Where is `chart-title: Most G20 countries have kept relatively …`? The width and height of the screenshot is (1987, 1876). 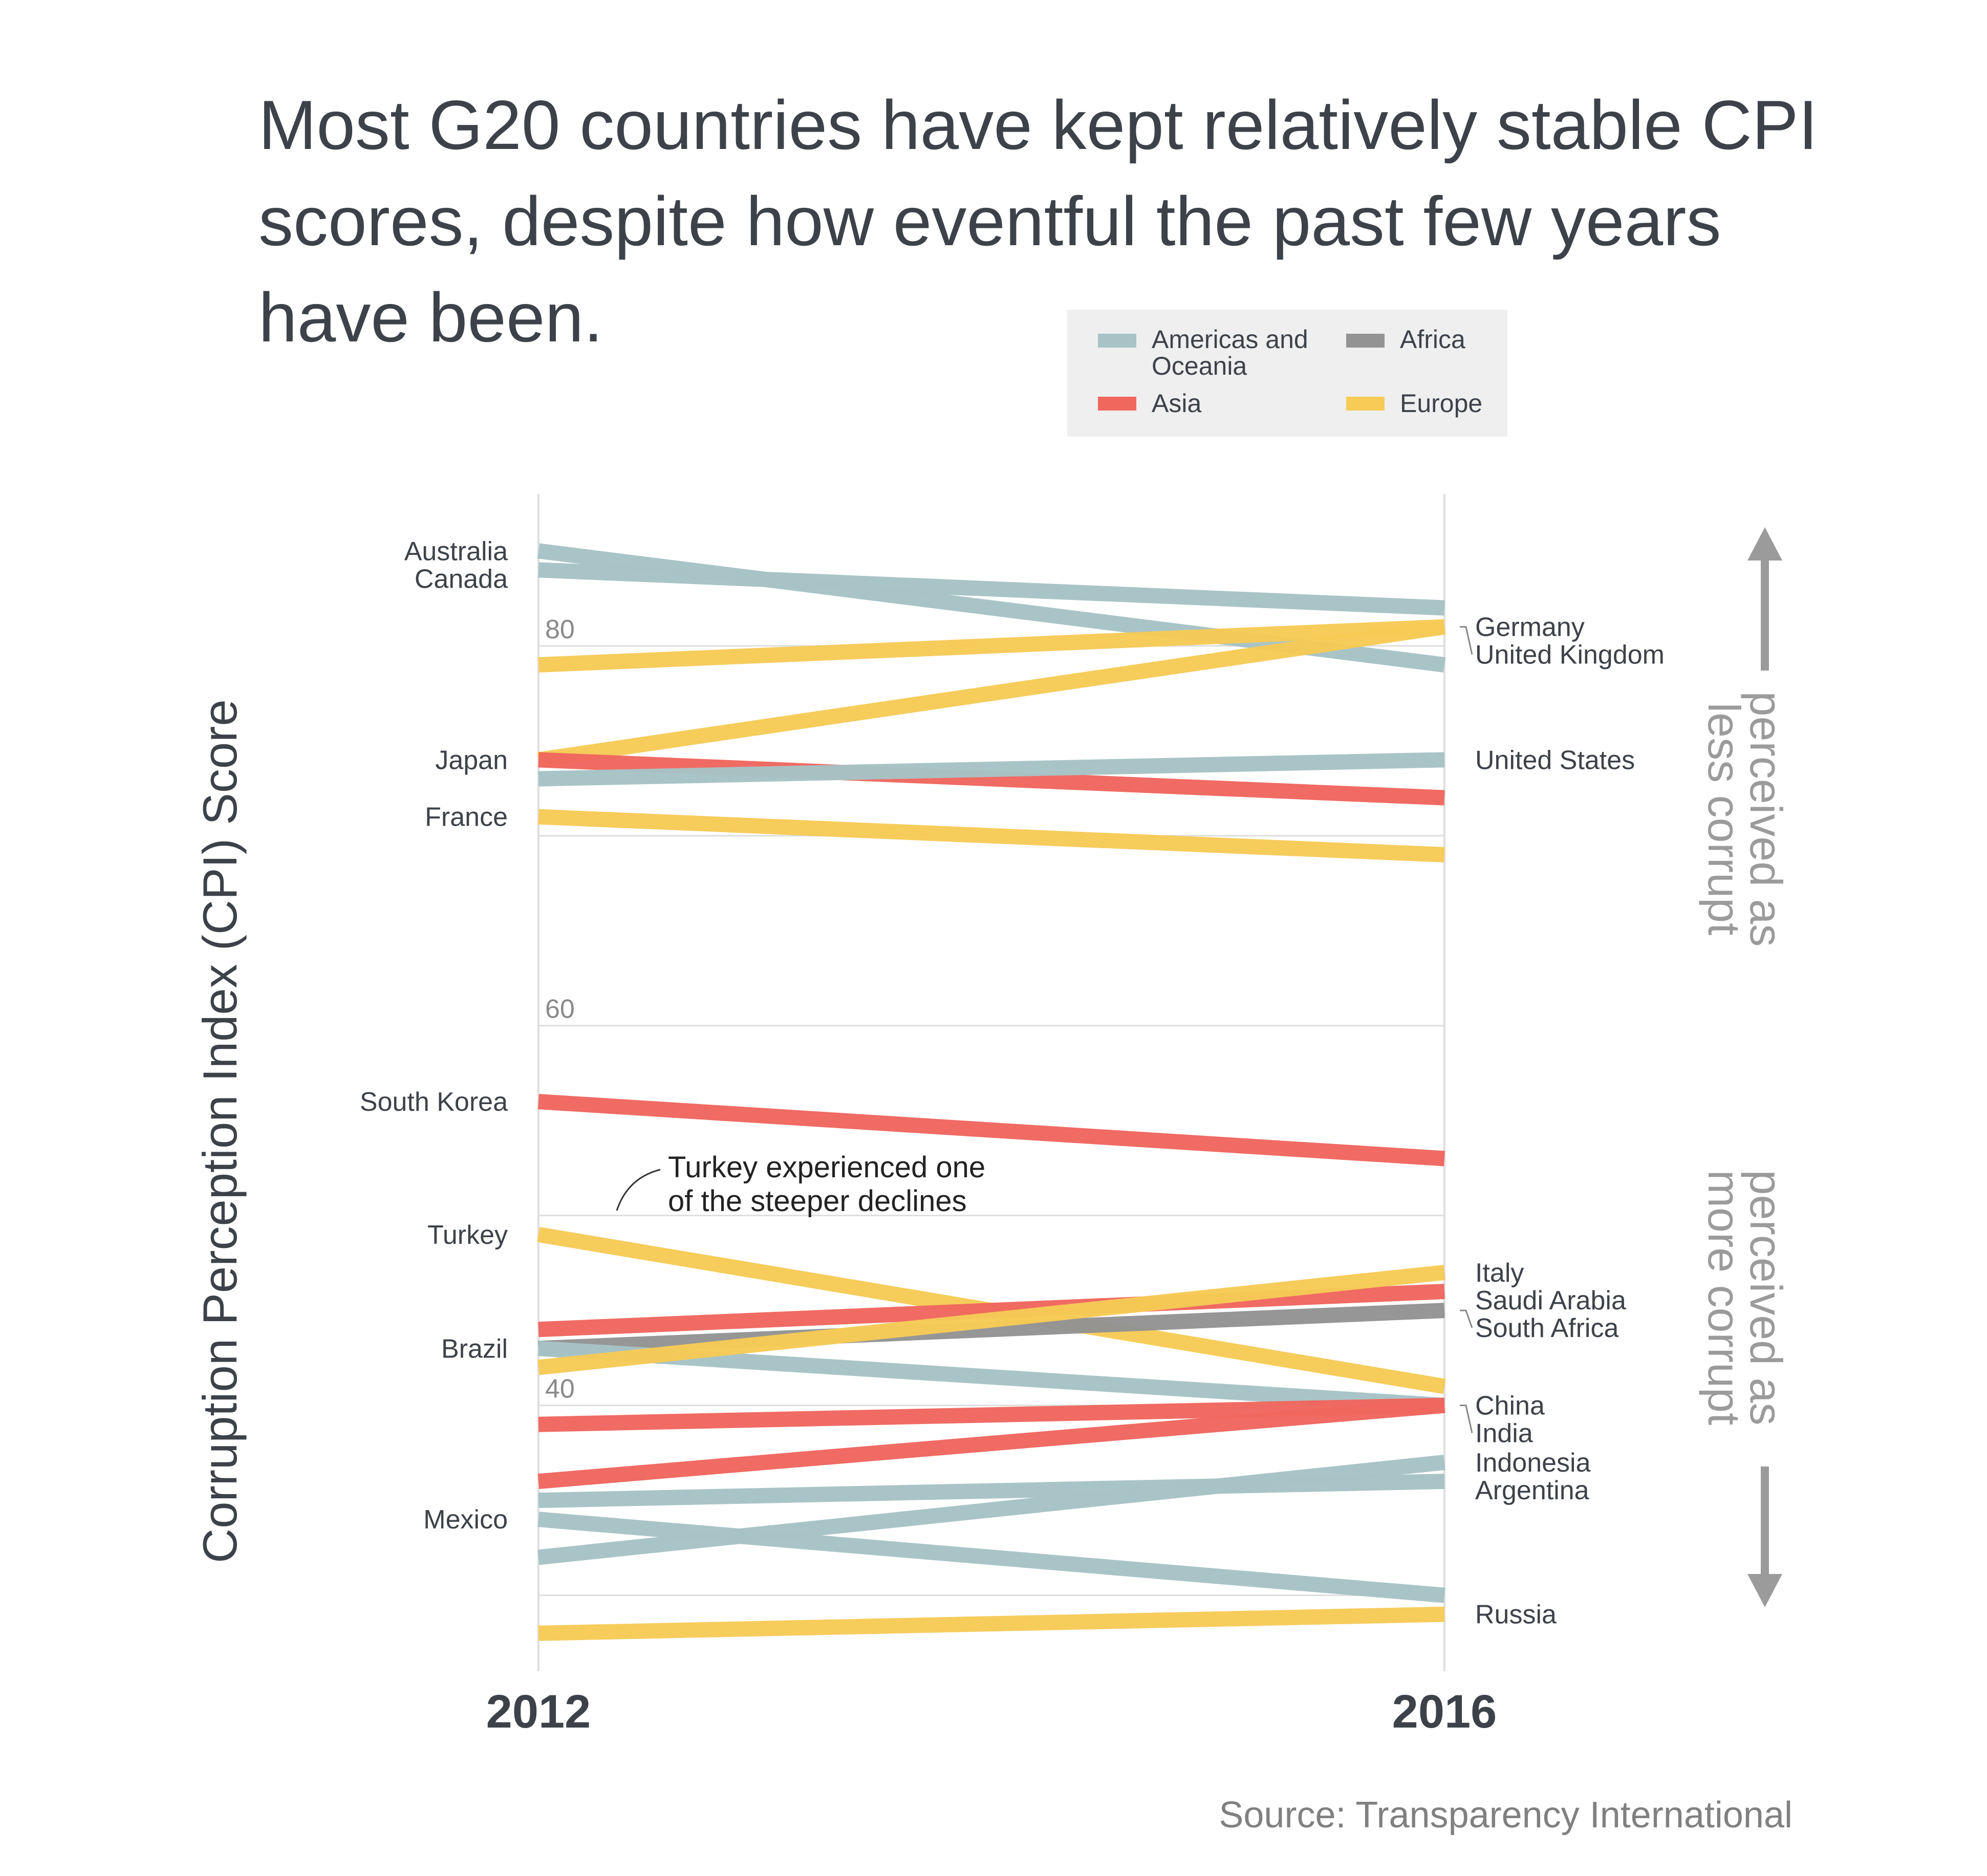
chart-title: Most G20 countries have kept relatively … is located at coordinates (1038, 221).